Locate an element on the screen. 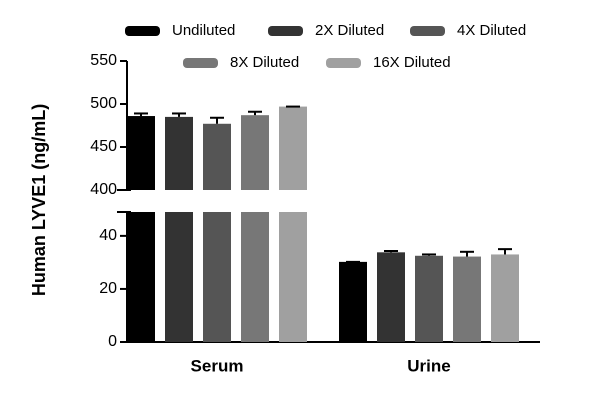 Image resolution: width=600 pixels, height=402 pixels. y-tick-label: 400 is located at coordinates (103, 189).